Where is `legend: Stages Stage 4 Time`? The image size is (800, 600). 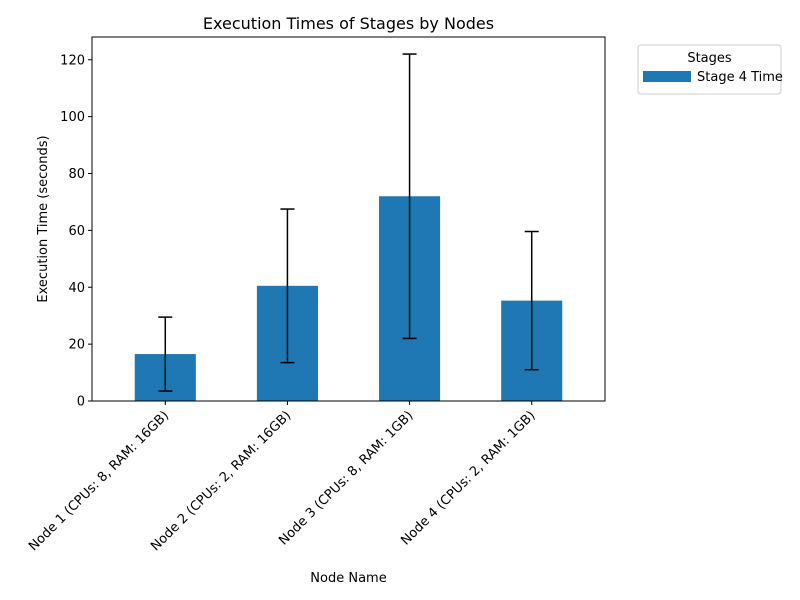
legend: Stages Stage 4 Time is located at coordinates (710, 69).